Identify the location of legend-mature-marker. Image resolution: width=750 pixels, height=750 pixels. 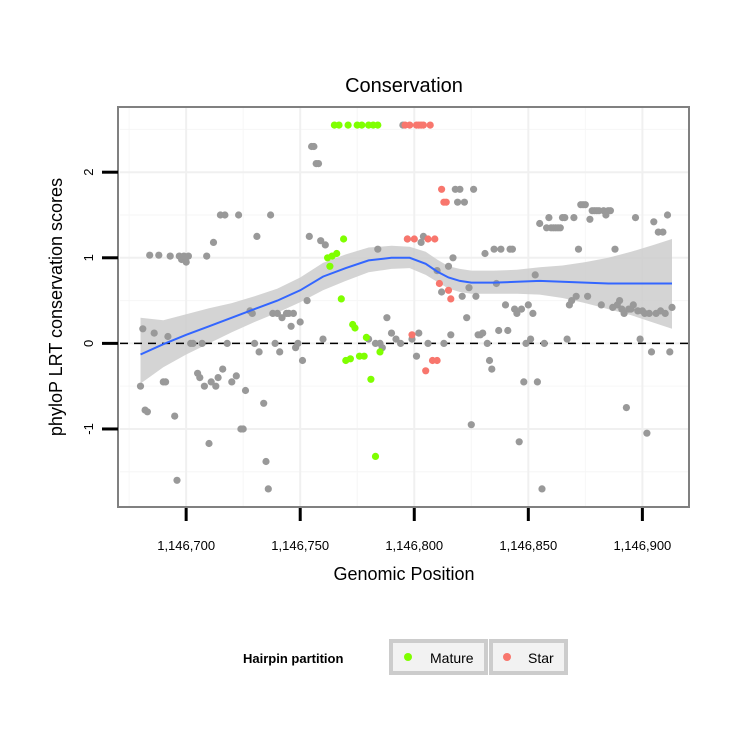
(408, 657).